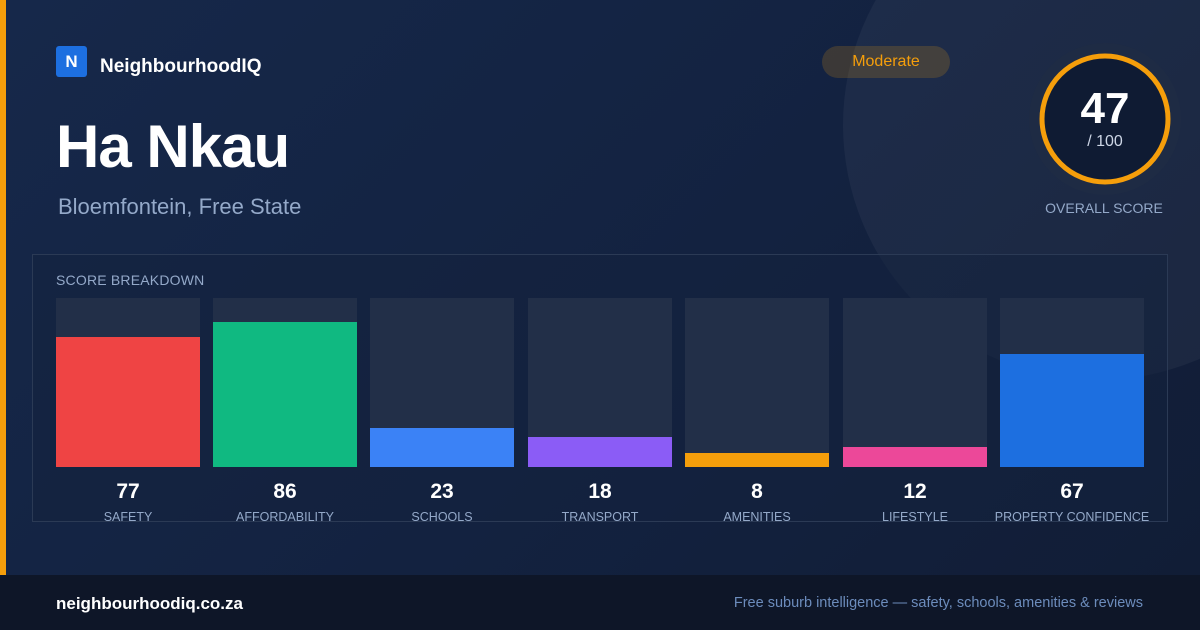 The width and height of the screenshot is (1200, 630). Describe the element at coordinates (600, 491) in the screenshot. I see `score-value: 18` at that location.